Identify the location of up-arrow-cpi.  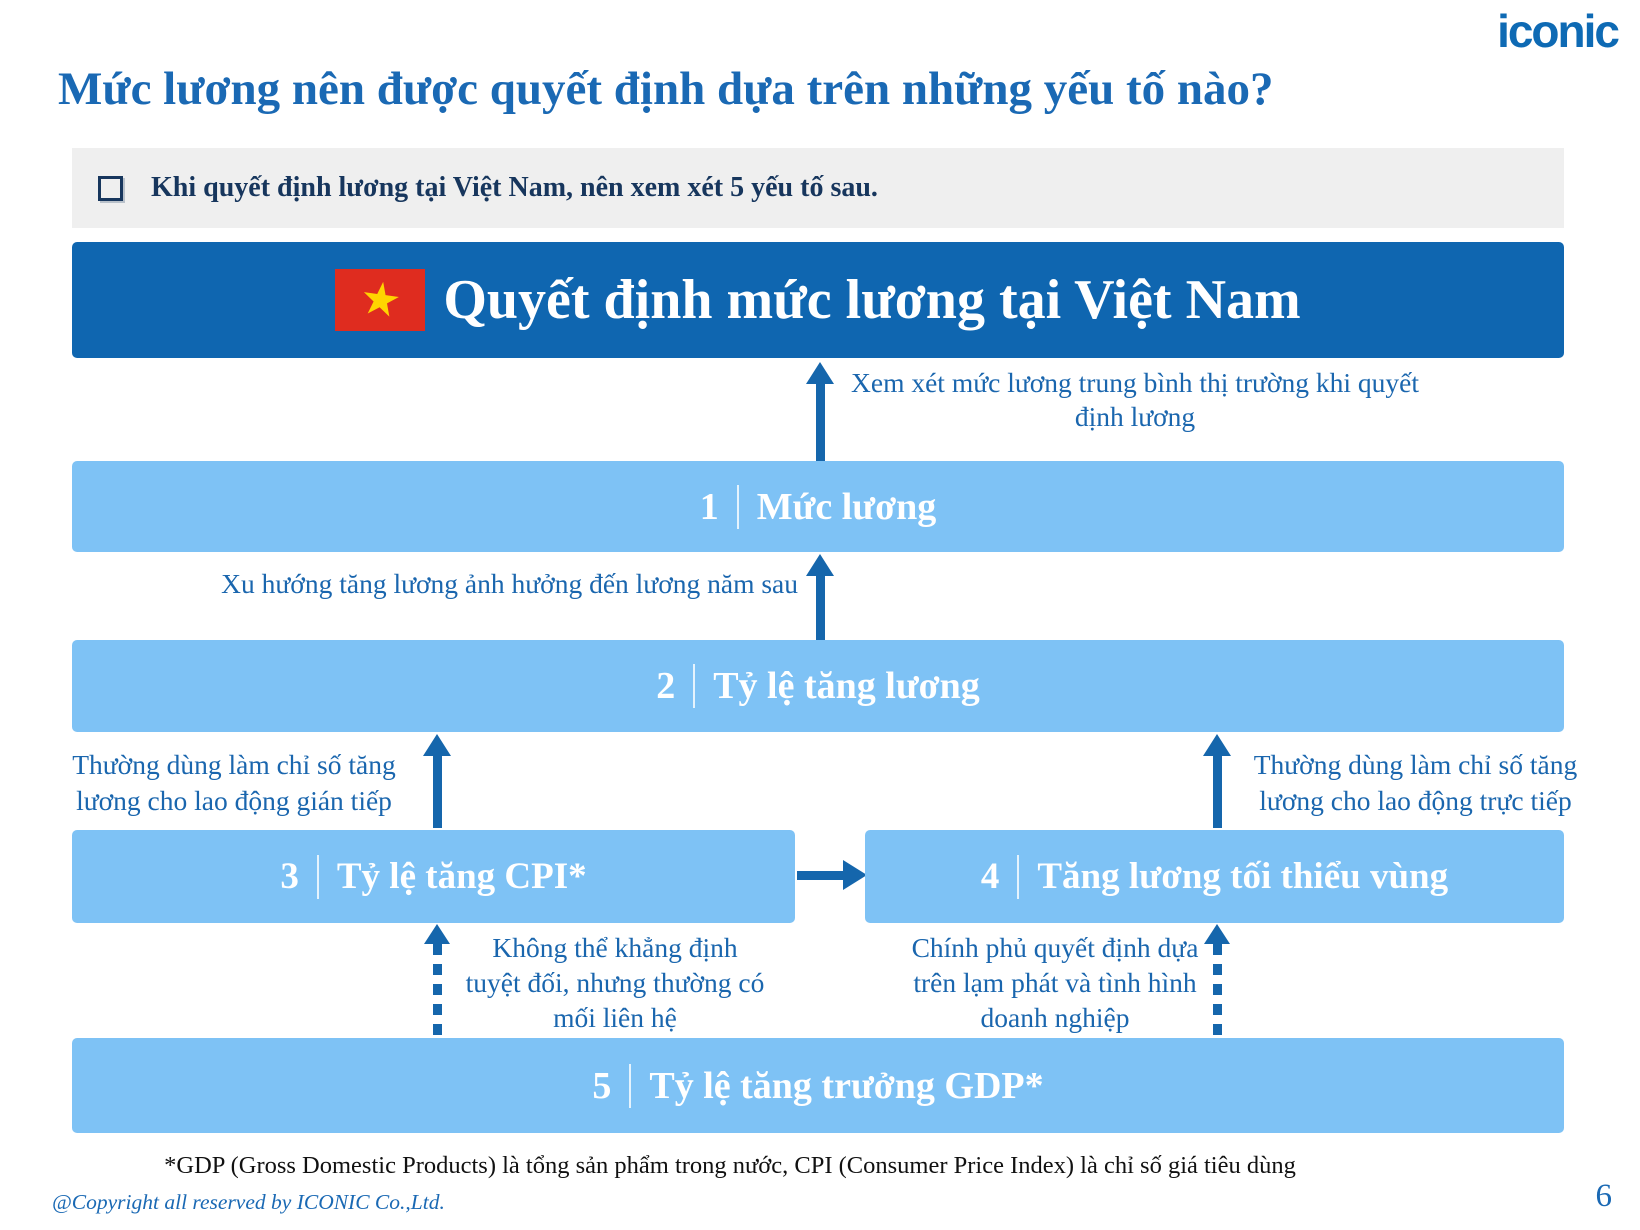
(437, 781).